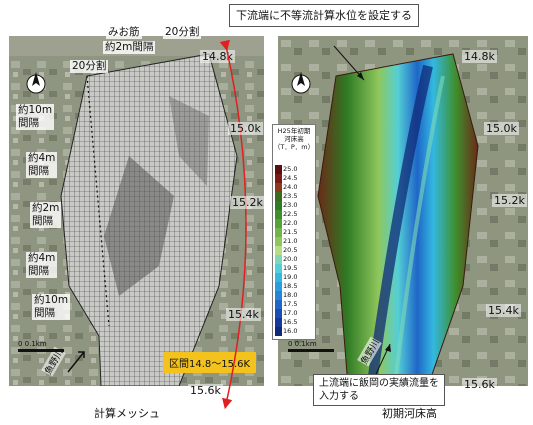 The height and width of the screenshot is (425, 533). I want to click on spacing-label-4m-upper: 約4m 間隔, so click(42, 165).